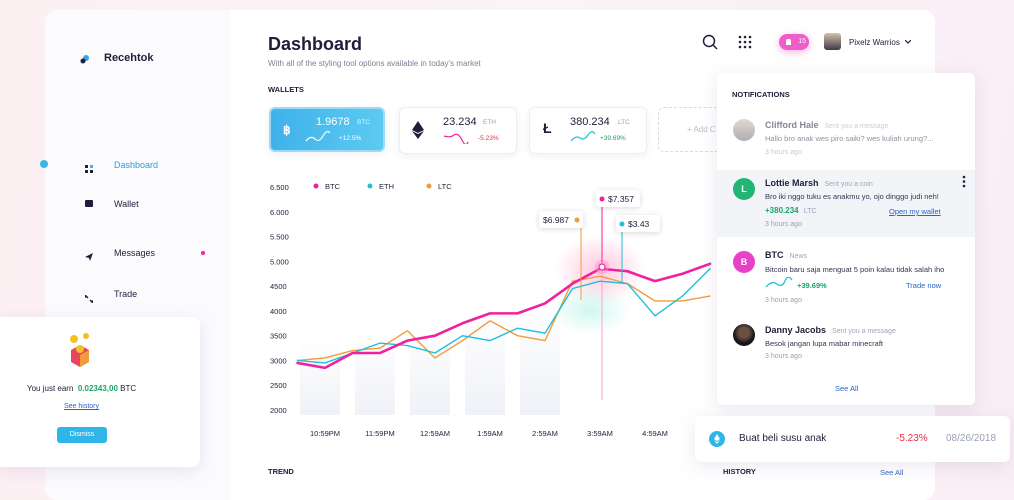 The width and height of the screenshot is (1014, 500). Describe the element at coordinates (847, 388) in the screenshot. I see `see-all-link: See All` at that location.